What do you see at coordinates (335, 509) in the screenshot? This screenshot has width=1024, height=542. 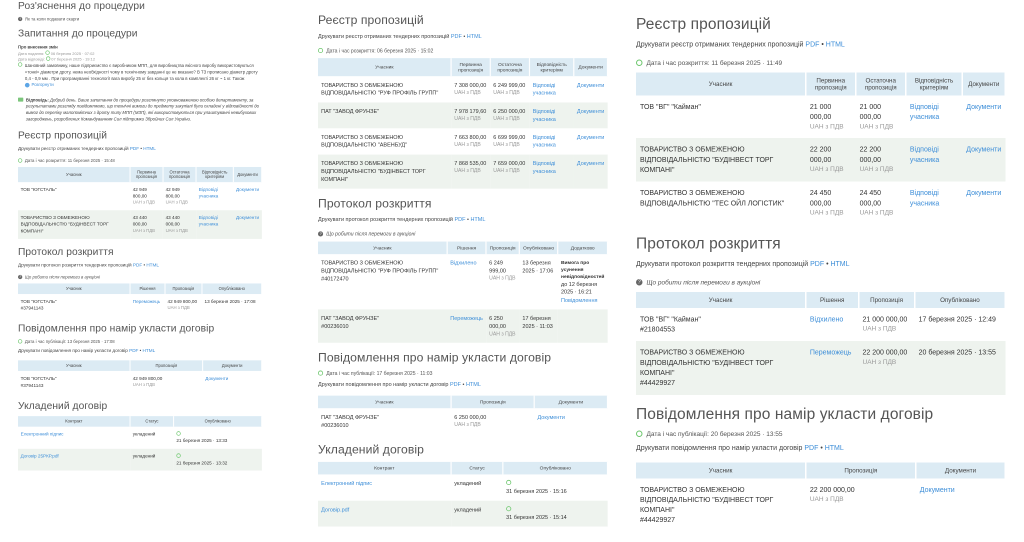 I see `link-0: Договір.pdf` at bounding box center [335, 509].